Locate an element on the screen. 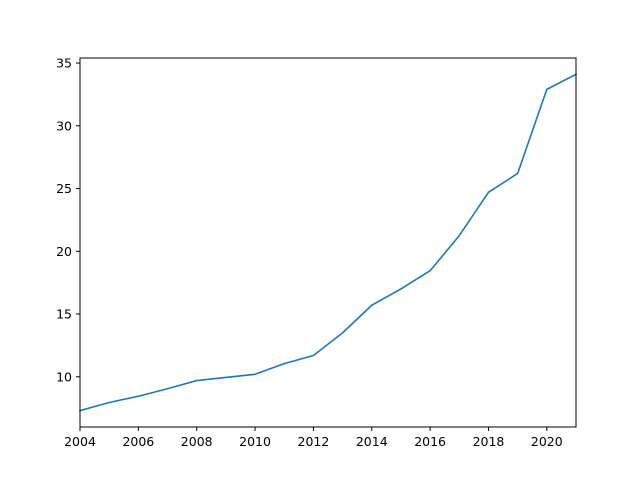  x-tick-label: 2006 is located at coordinates (138, 441).